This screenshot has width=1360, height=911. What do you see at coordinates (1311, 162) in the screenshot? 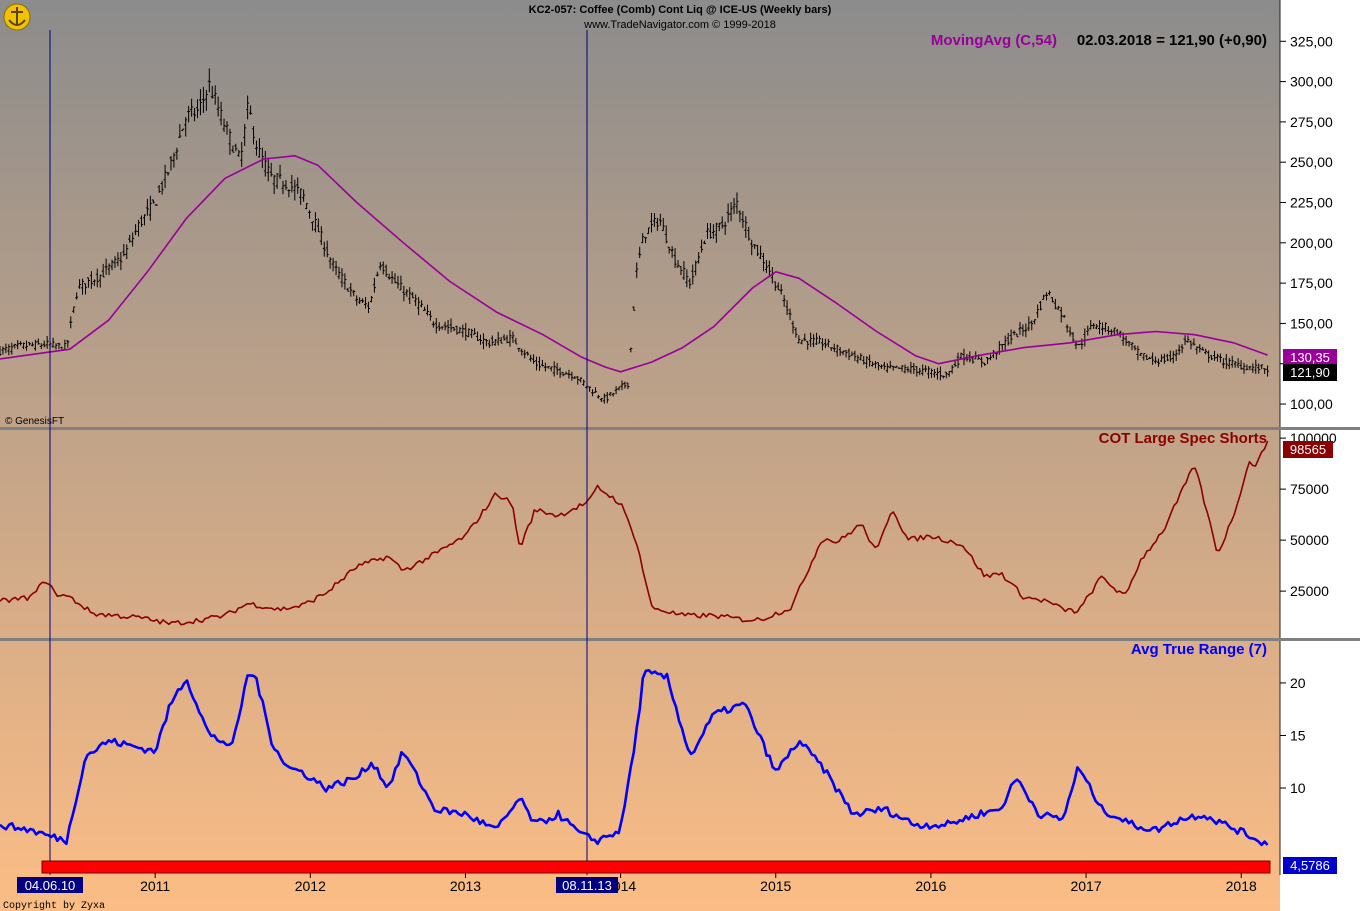
I see `y-tick-label: 250,00` at bounding box center [1311, 162].